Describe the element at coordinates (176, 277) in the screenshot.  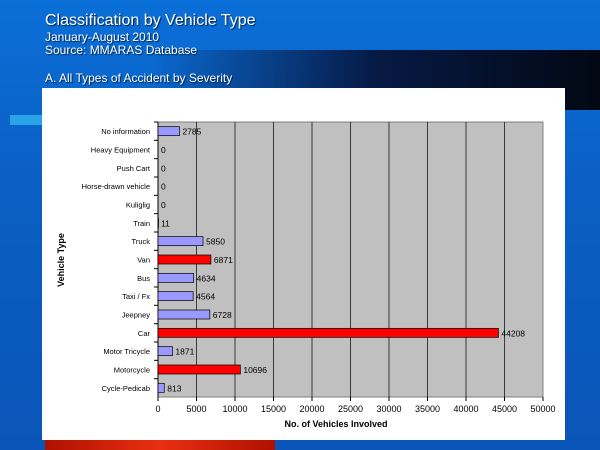
I see `bar-bus` at that location.